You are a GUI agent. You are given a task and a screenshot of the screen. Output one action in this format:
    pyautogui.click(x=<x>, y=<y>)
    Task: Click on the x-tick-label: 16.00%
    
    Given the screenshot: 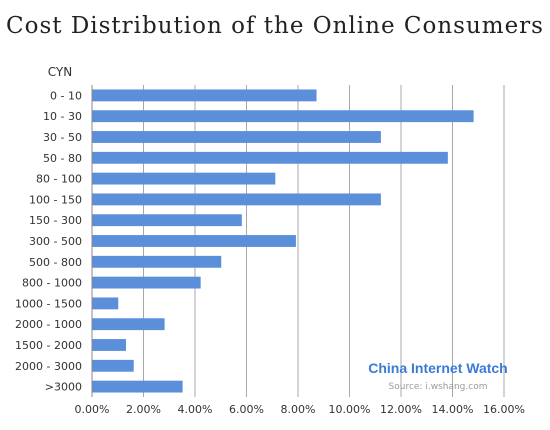 What is the action you would take?
    pyautogui.click(x=504, y=409)
    